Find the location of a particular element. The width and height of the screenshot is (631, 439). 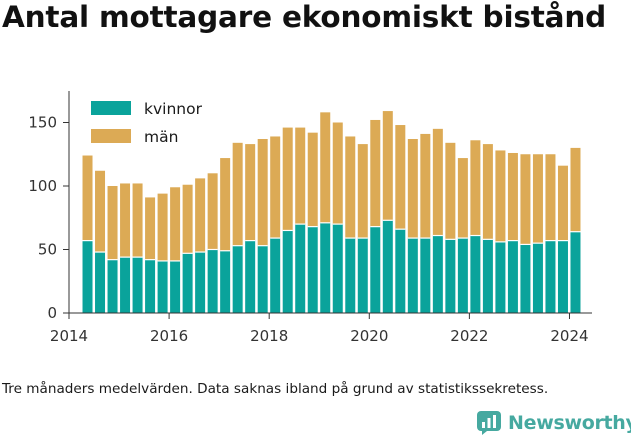

legend: kvinnor män is located at coordinates (147, 123).